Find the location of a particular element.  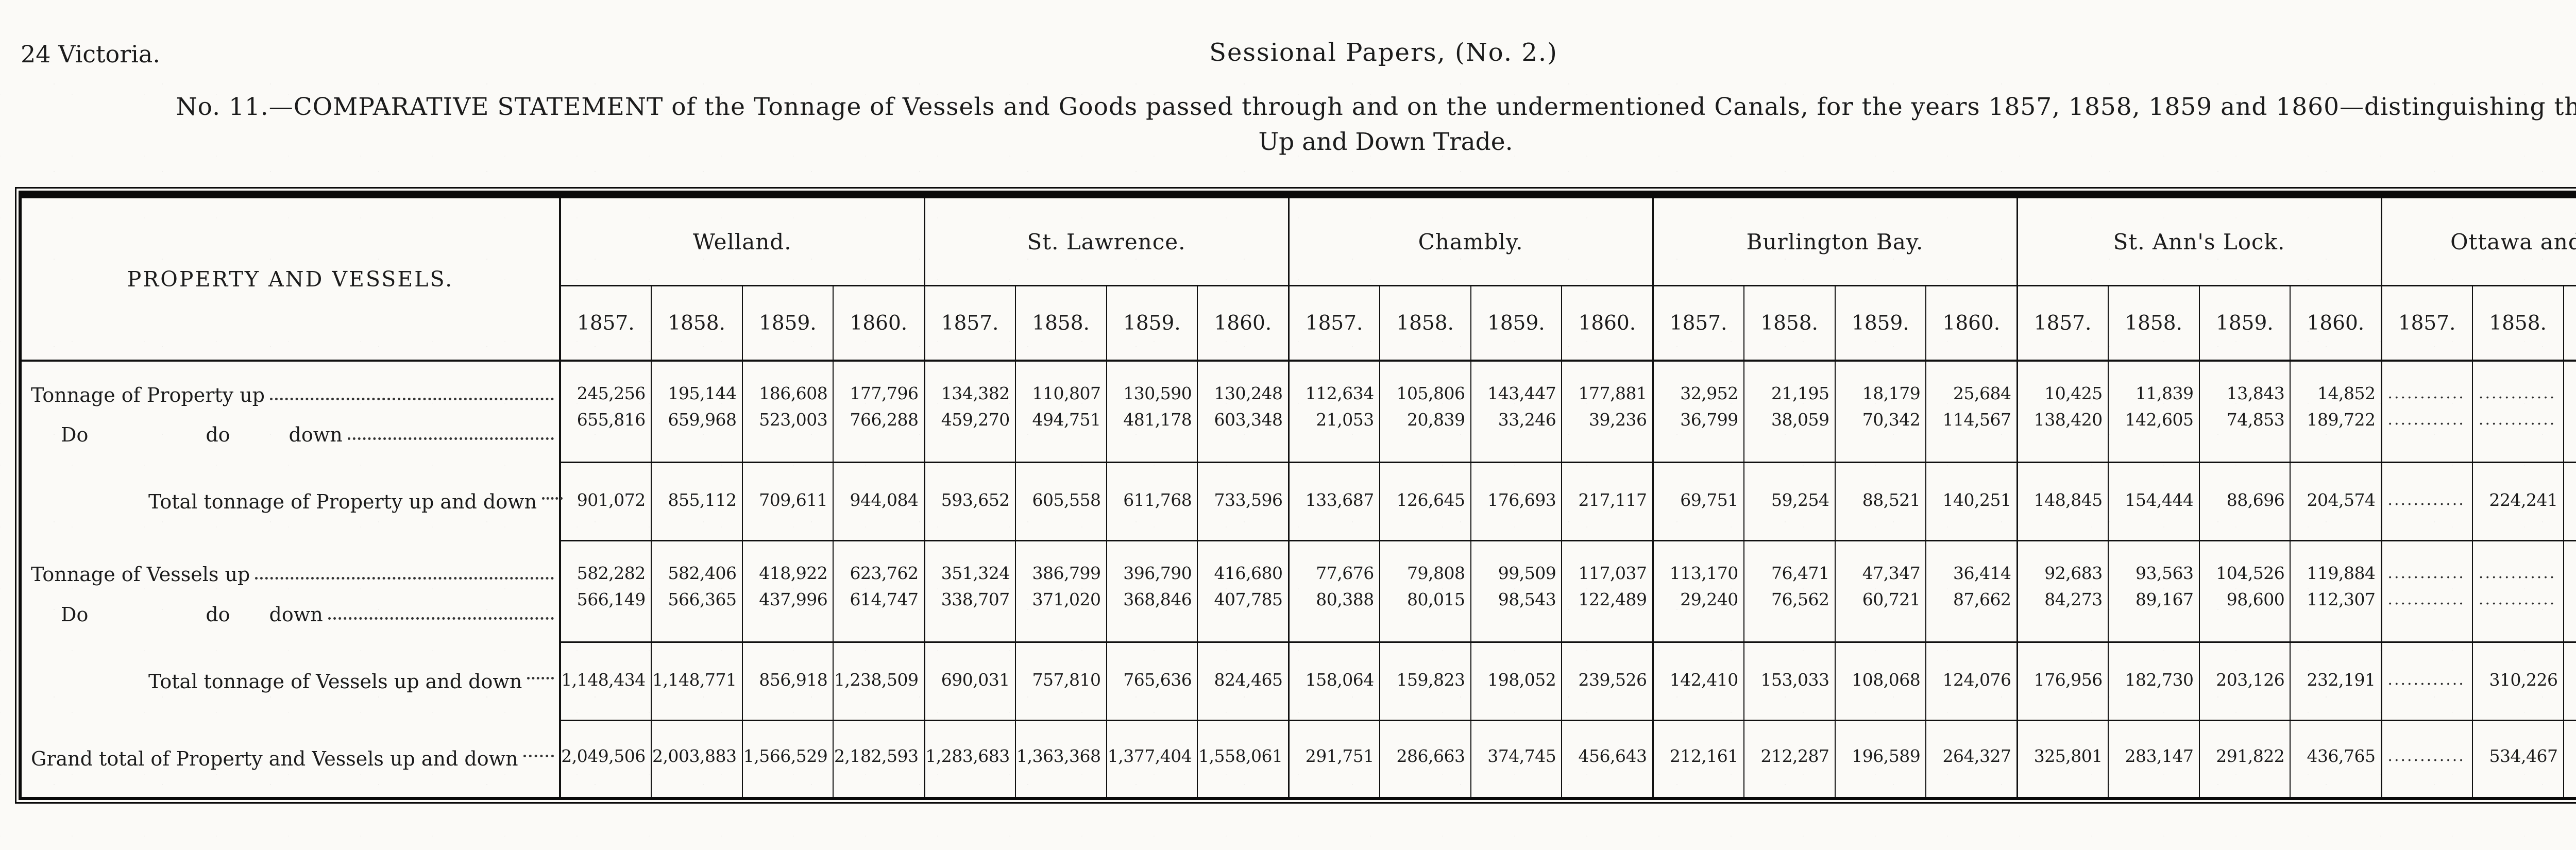

data-cell: 142,605 is located at coordinates (2153, 434).